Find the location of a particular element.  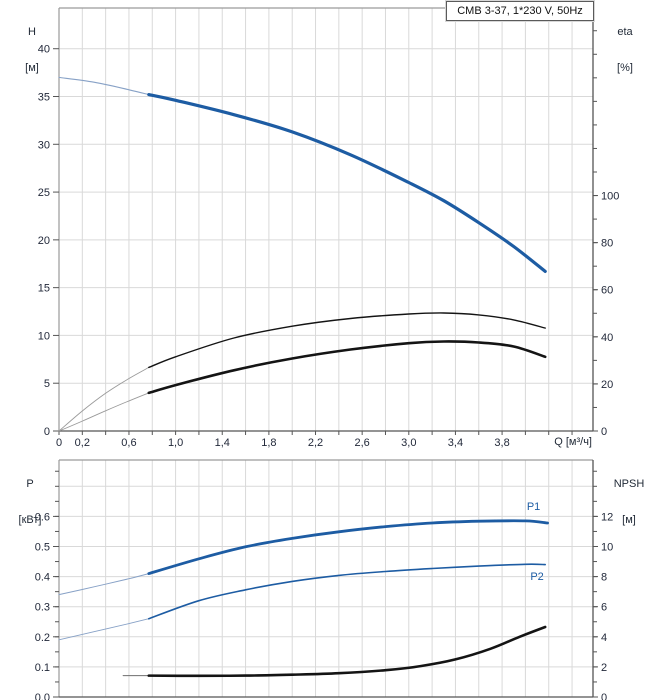

x-axis-tick-label: 1,4 is located at coordinates (222, 443).